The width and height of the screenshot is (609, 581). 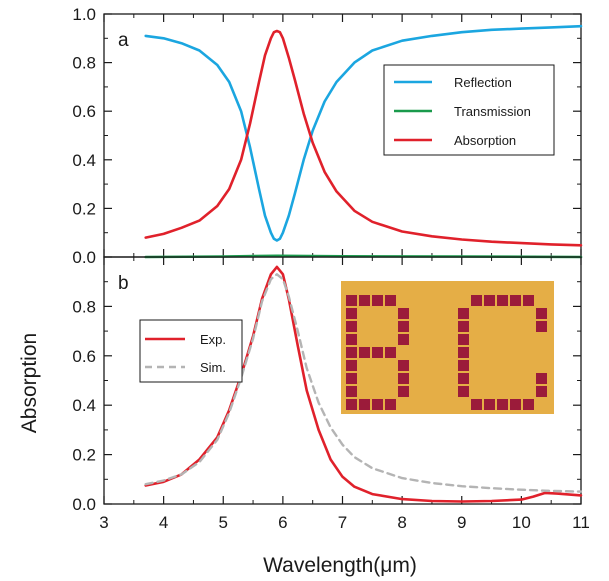 What do you see at coordinates (29, 383) in the screenshot?
I see `y-axis-label: Absorption` at bounding box center [29, 383].